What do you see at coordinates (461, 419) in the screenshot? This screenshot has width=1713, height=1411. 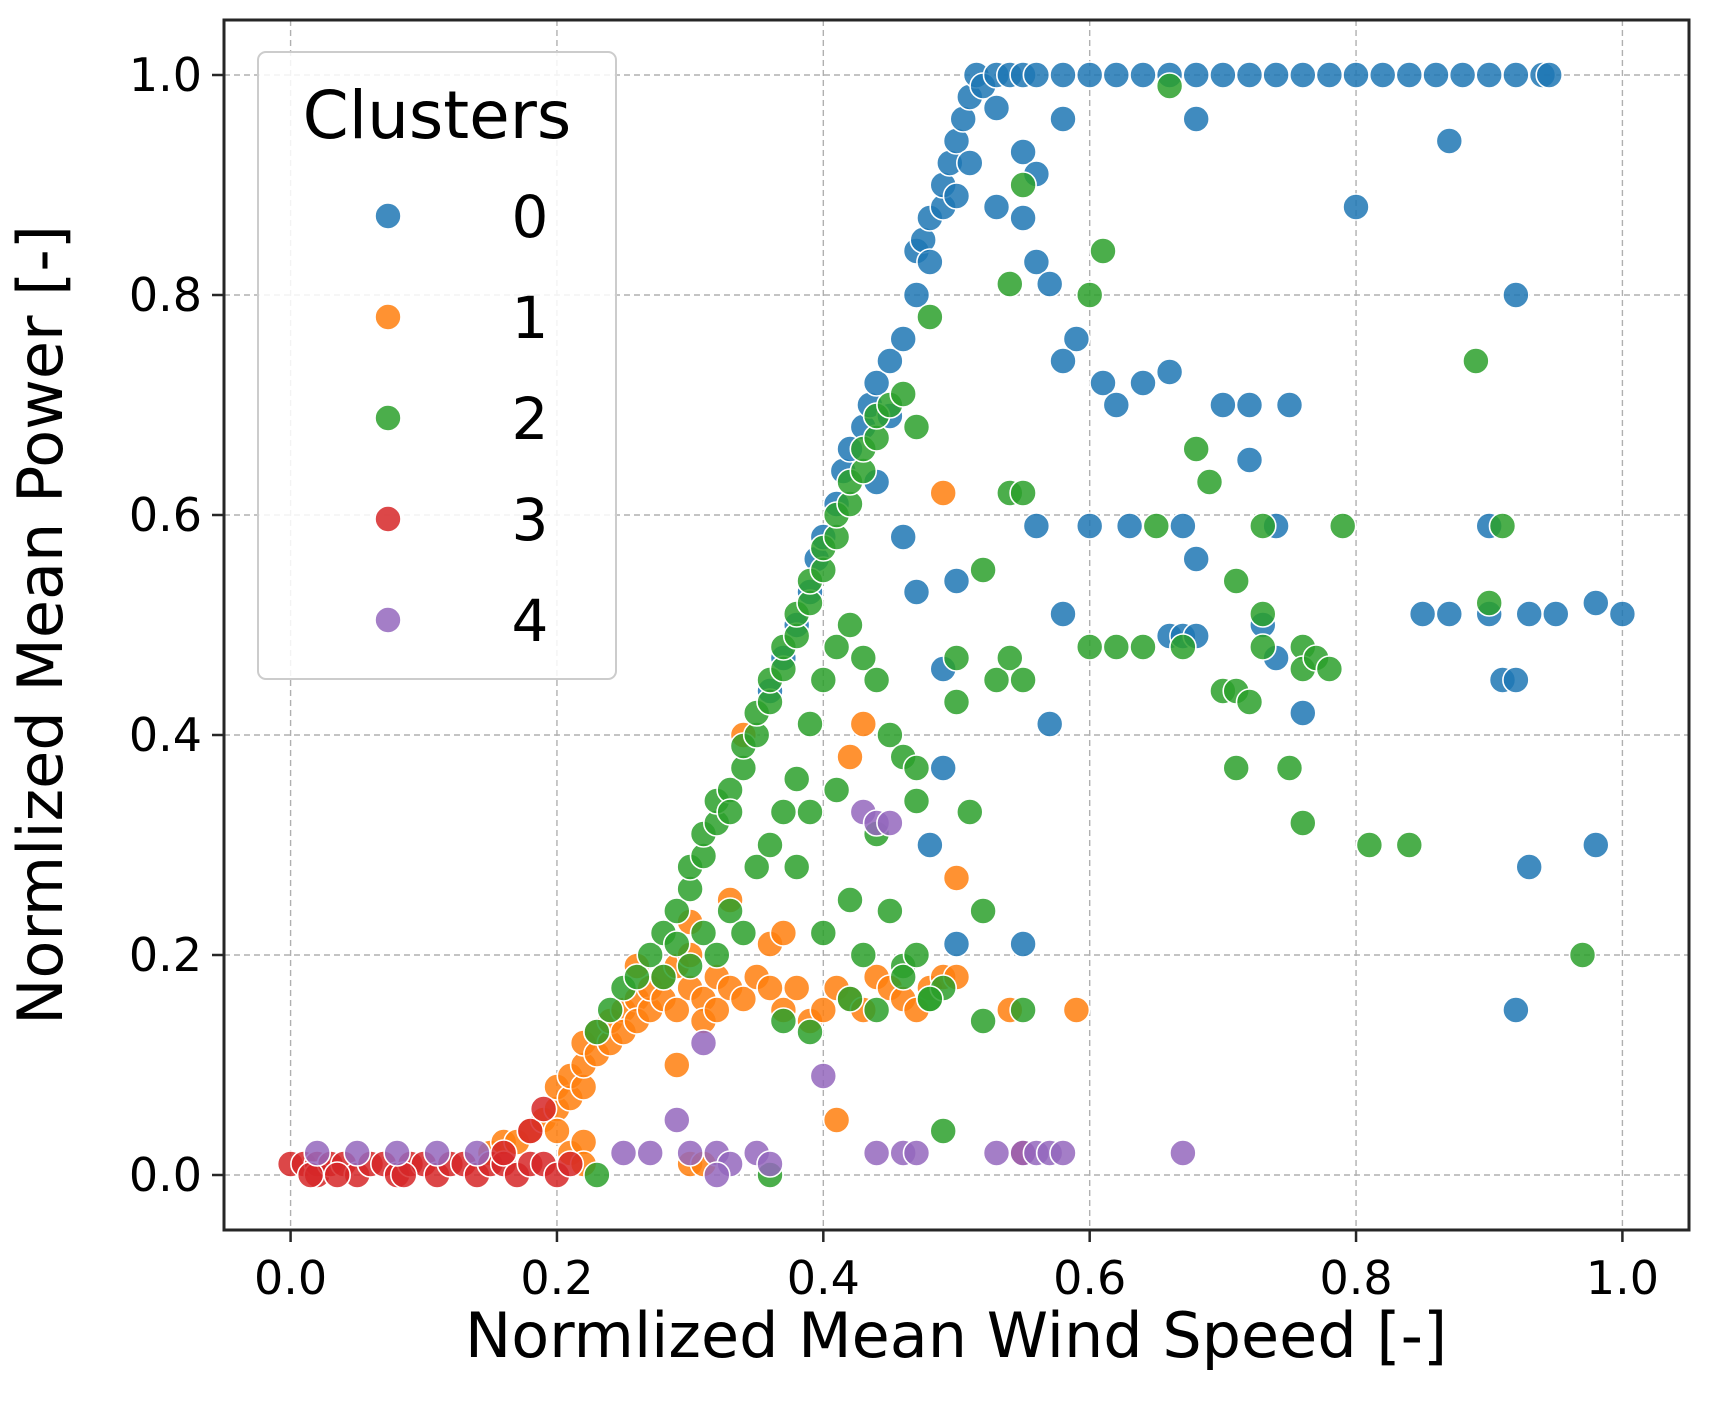 I see `legend-entries: 0 1 2 3 4` at bounding box center [461, 419].